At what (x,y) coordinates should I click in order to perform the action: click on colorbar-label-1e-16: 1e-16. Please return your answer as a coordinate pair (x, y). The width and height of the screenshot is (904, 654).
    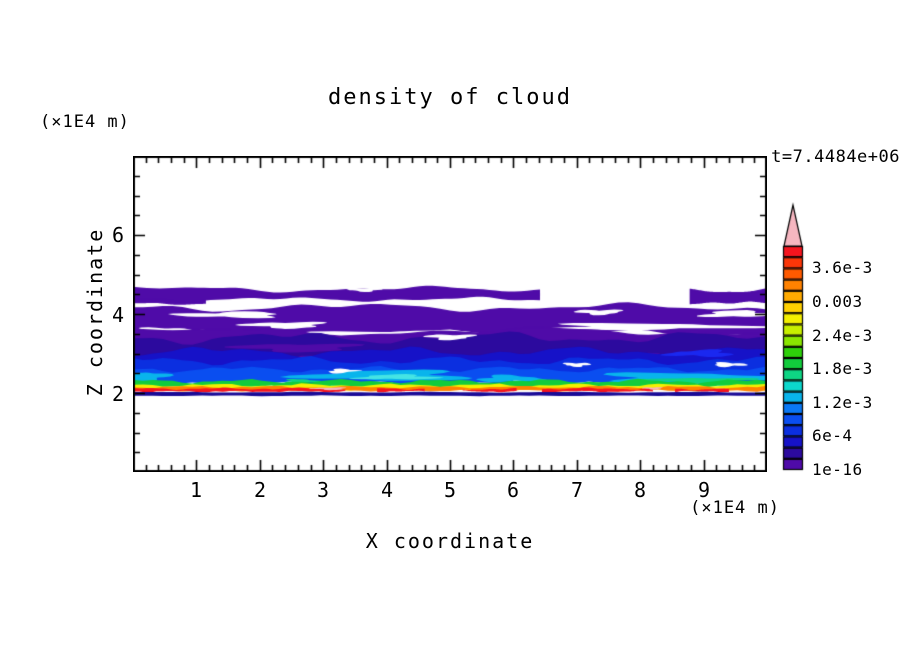
    Looking at the image, I should click on (837, 469).